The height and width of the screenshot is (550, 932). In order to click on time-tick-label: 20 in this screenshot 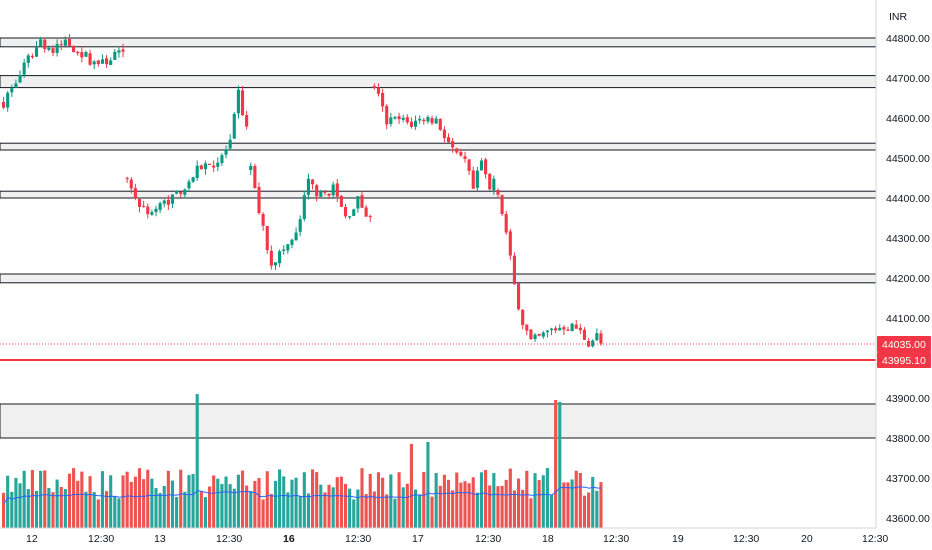, I will do `click(807, 539)`.